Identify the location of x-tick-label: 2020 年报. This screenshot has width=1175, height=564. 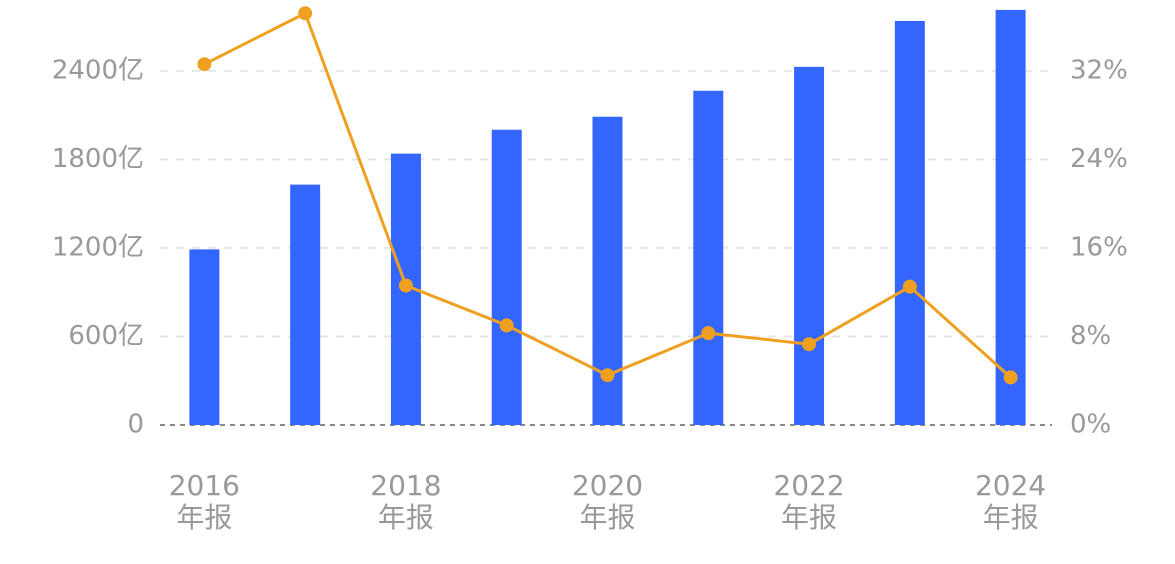
(607, 501).